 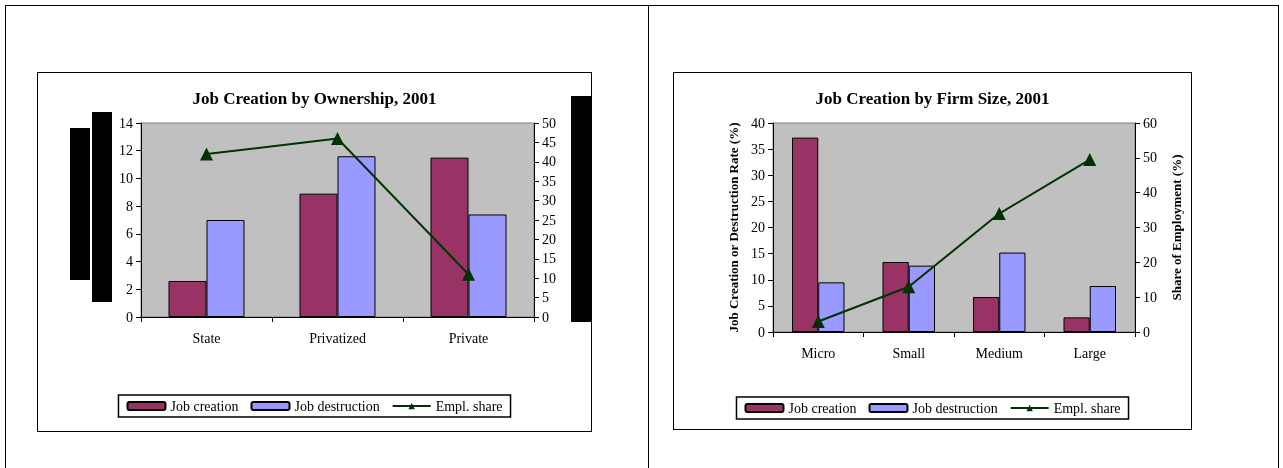 I want to click on x-tick-label: Private, so click(x=468, y=338).